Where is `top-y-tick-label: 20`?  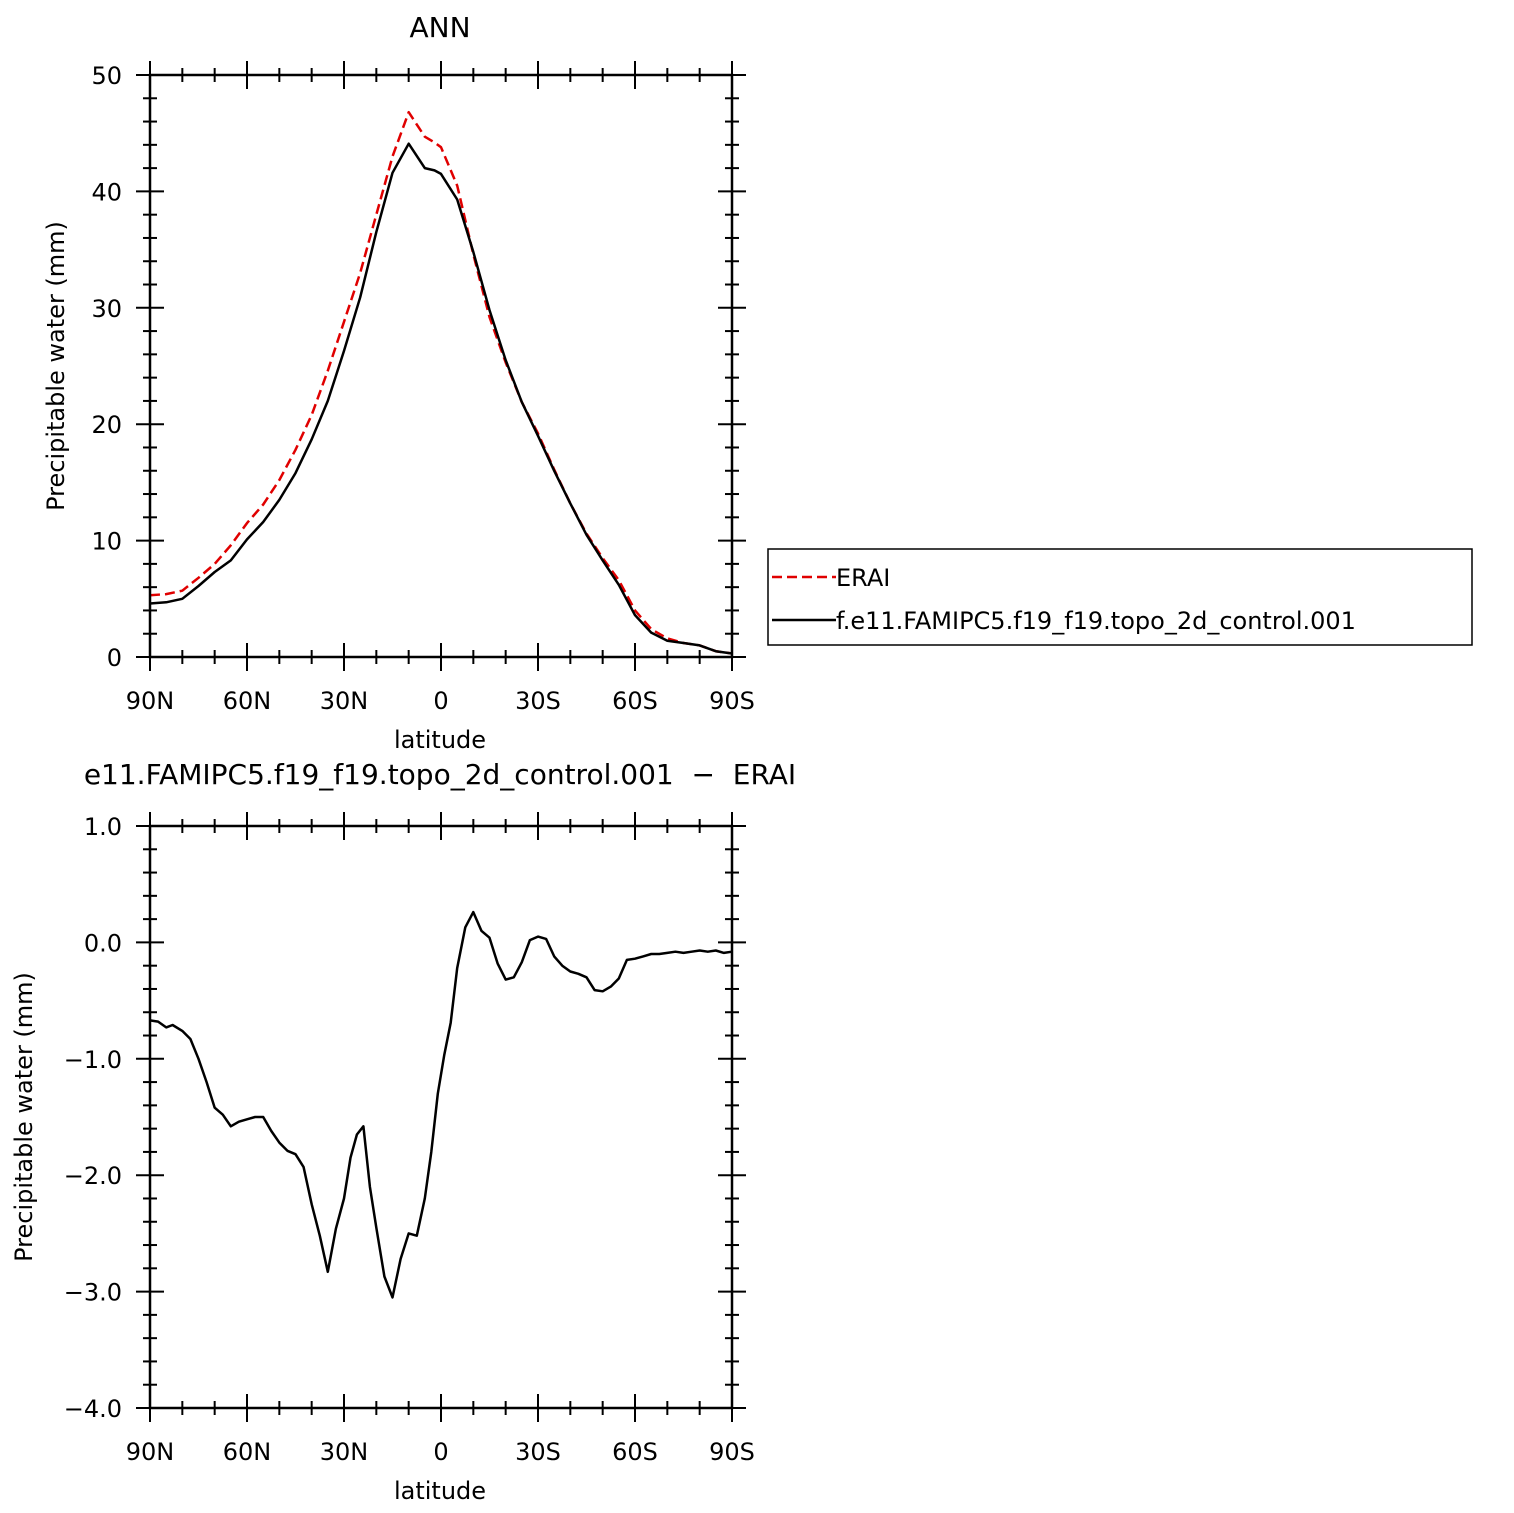
top-y-tick-label: 20 is located at coordinates (106, 425).